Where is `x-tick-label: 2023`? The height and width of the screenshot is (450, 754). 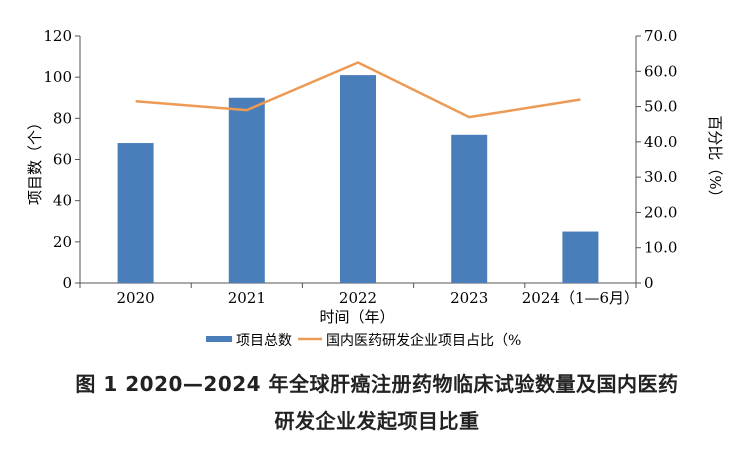 x-tick-label: 2023 is located at coordinates (469, 298).